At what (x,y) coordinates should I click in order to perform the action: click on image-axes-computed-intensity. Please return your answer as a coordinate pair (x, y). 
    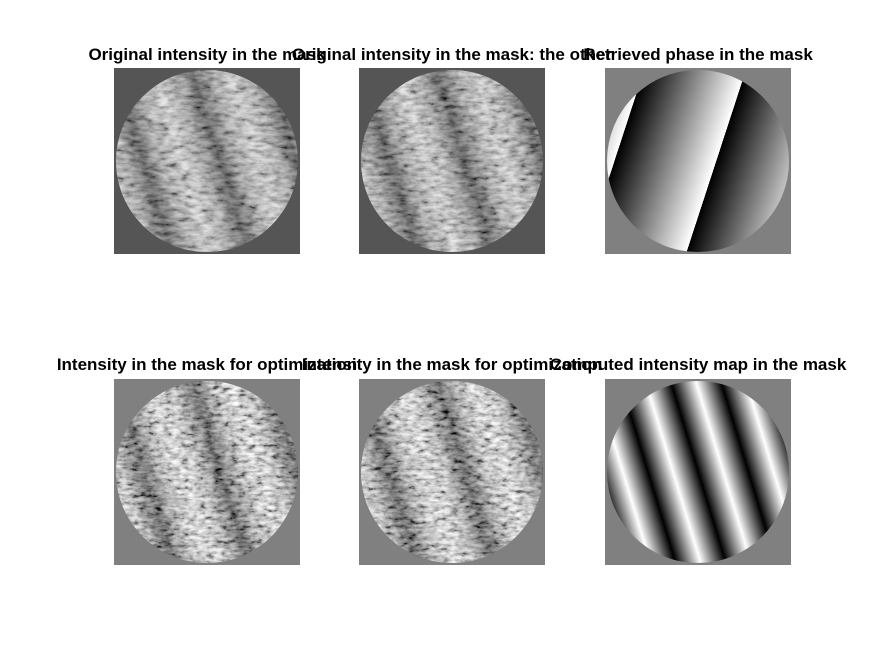
    Looking at the image, I should click on (698, 472).